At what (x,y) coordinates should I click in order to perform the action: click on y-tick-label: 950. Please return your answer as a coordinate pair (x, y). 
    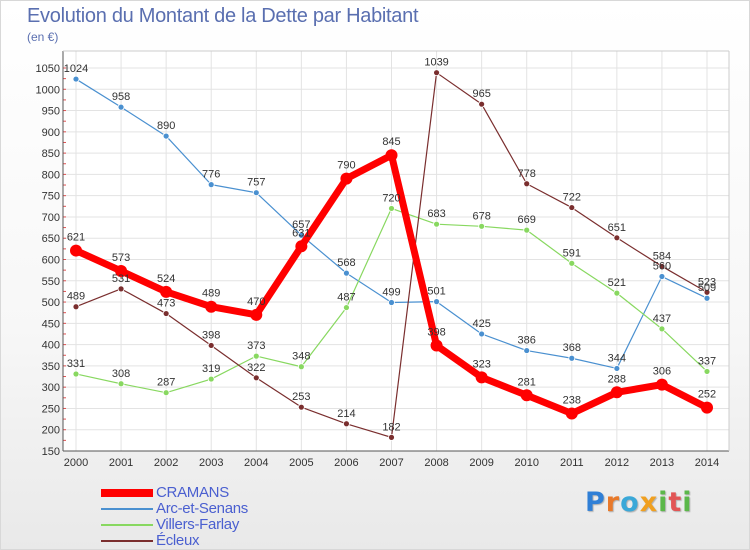
    Looking at the image, I should click on (51, 112).